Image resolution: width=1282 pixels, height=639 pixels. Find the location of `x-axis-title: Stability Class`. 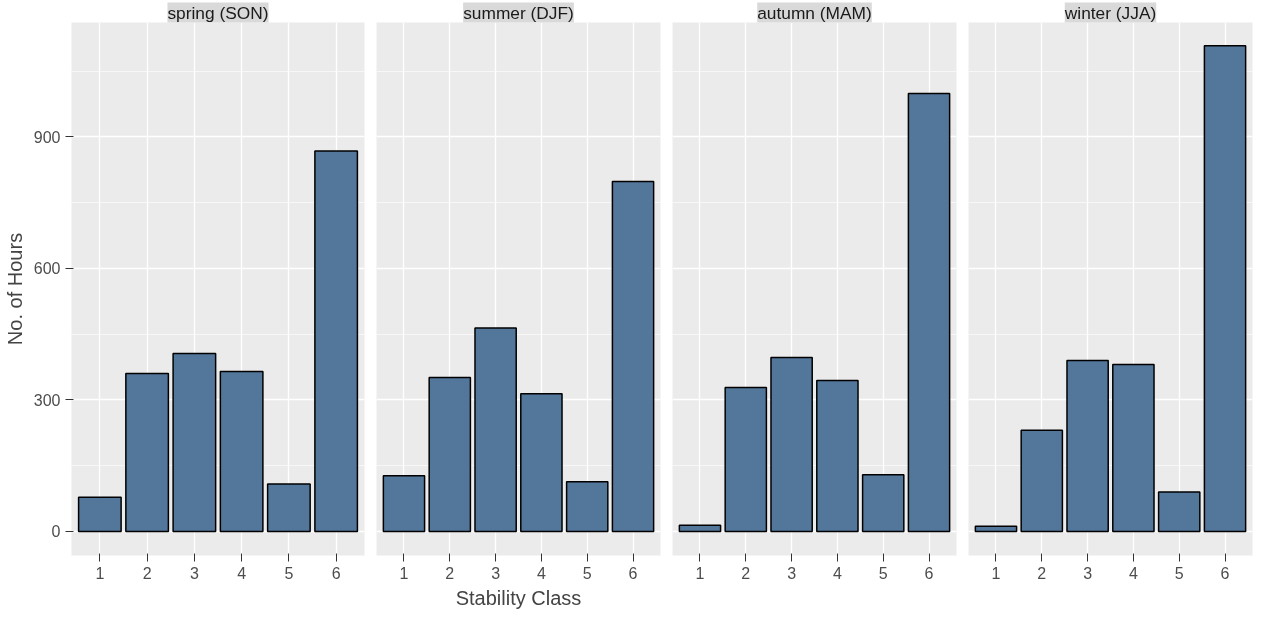

x-axis-title: Stability Class is located at coordinates (518, 597).